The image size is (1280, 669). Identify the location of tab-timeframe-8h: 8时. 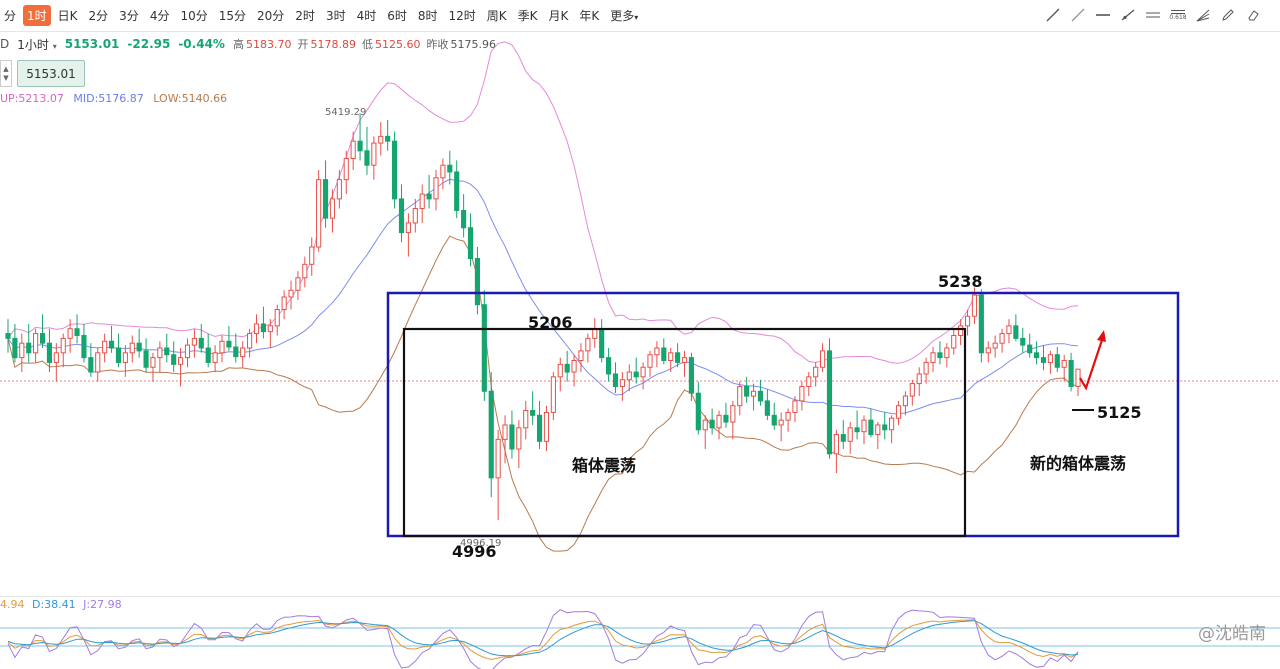
(427, 16).